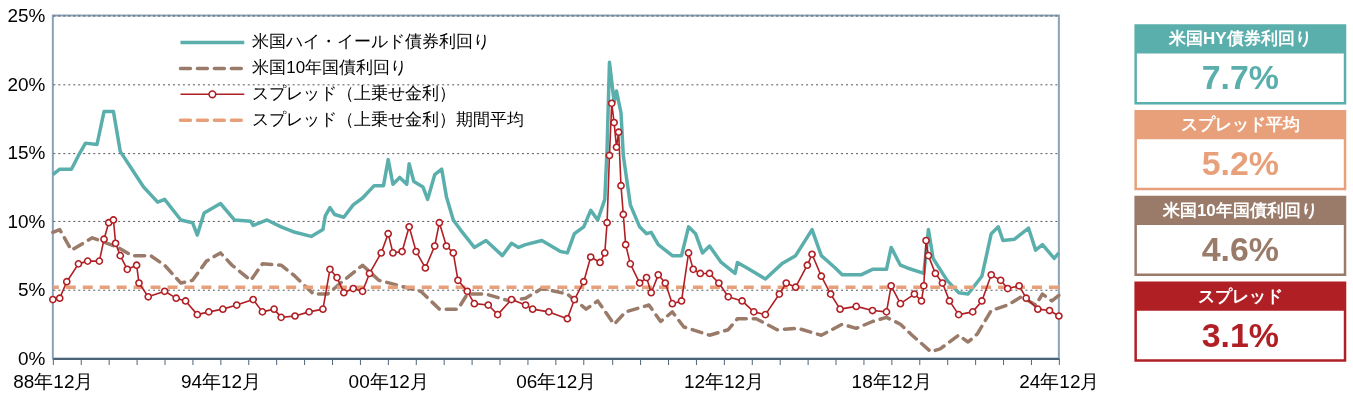 The image size is (1353, 408). Describe the element at coordinates (556, 381) in the screenshot. I see `x-tick-label: 06年12月` at that location.